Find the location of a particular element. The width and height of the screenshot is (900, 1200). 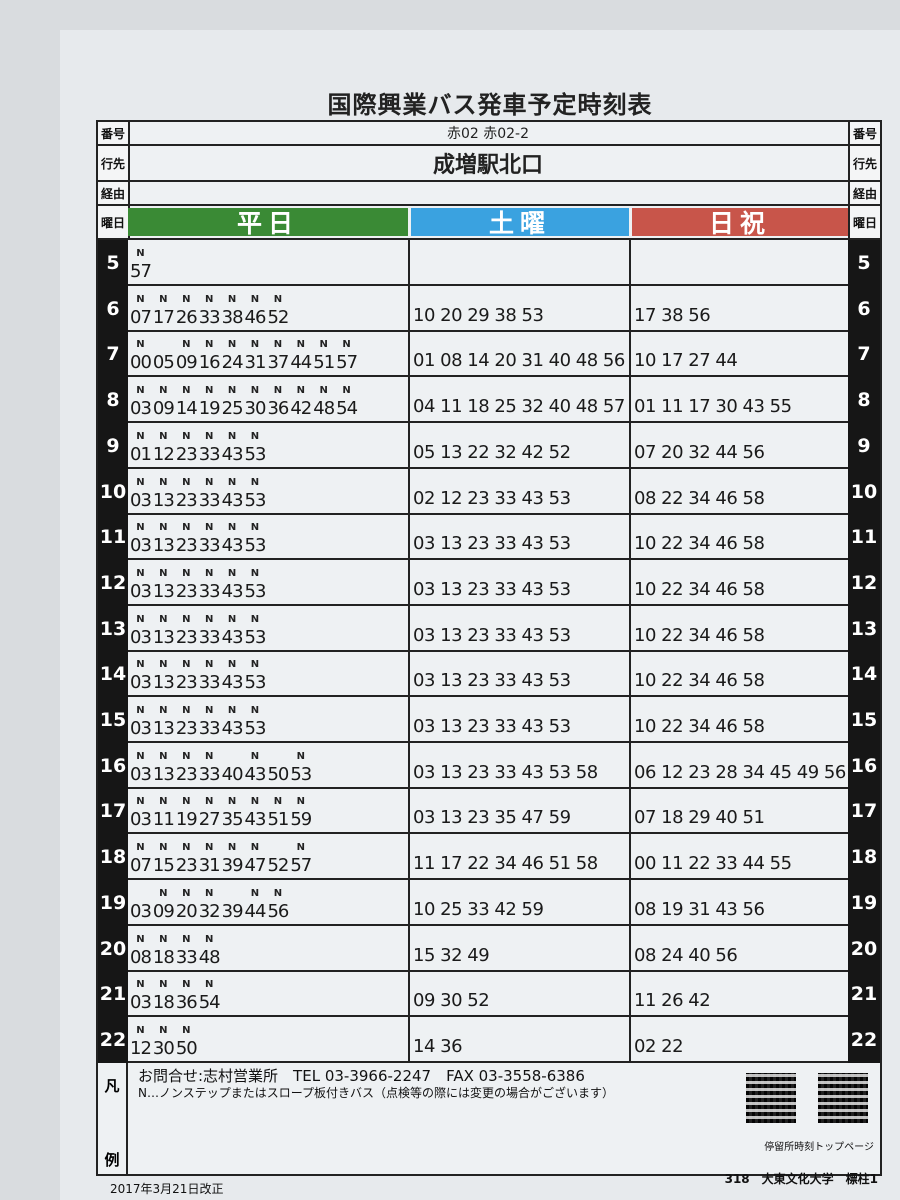

departure-minute: 30 is located at coordinates (255, 409).